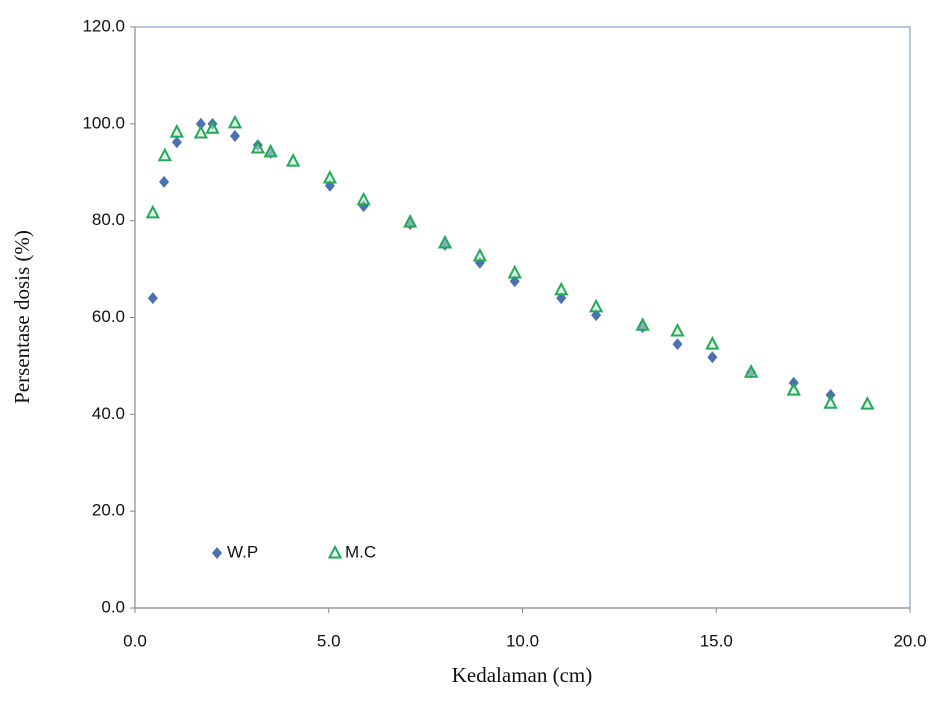 This screenshot has width=935, height=717. Describe the element at coordinates (108, 316) in the screenshot. I see `y-tick-label: 60.0` at that location.